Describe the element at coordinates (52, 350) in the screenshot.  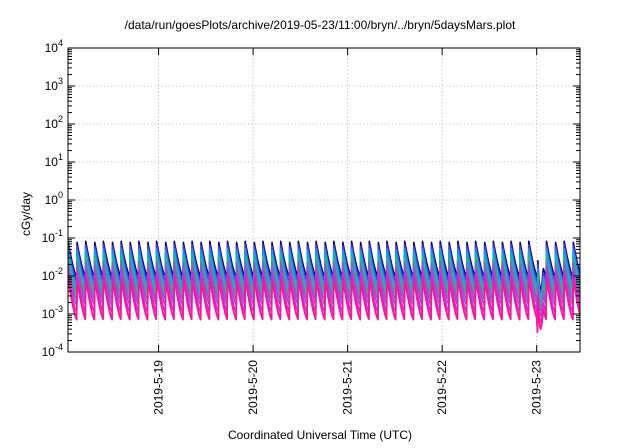
I see `y-tick-label: 10⁻⁴` at that location.